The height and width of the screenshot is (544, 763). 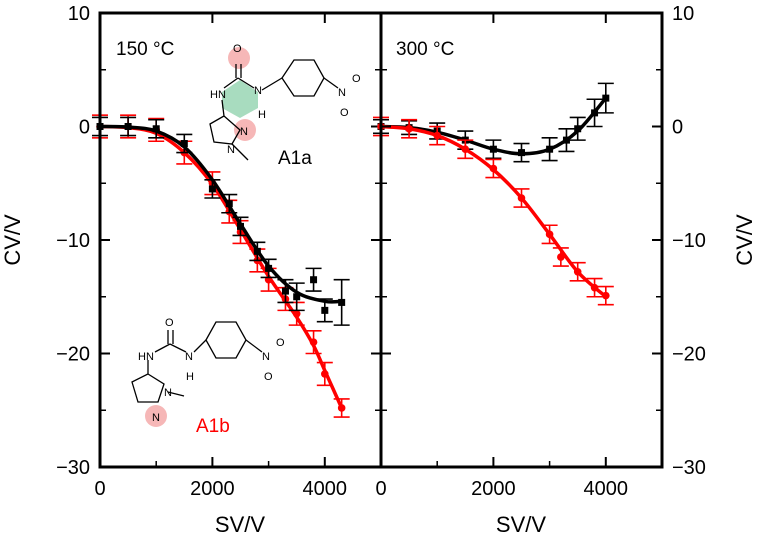 I want to click on a1a-nitrogen-highlight, so click(x=245, y=130).